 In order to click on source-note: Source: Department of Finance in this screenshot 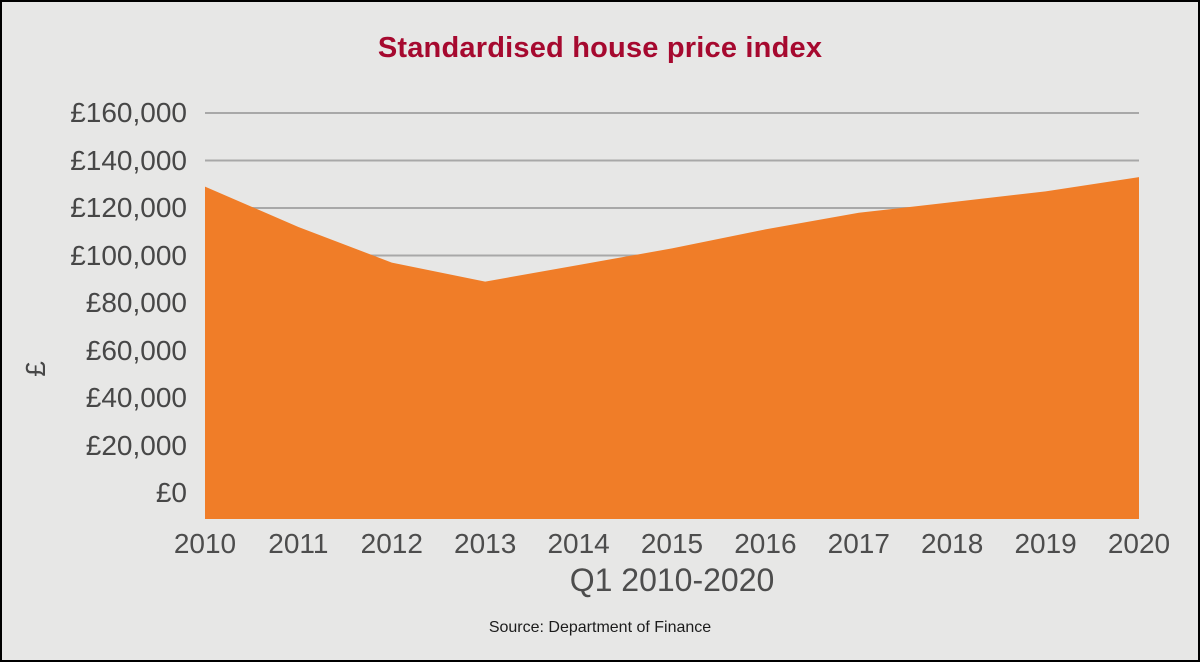, I will do `click(600, 627)`.